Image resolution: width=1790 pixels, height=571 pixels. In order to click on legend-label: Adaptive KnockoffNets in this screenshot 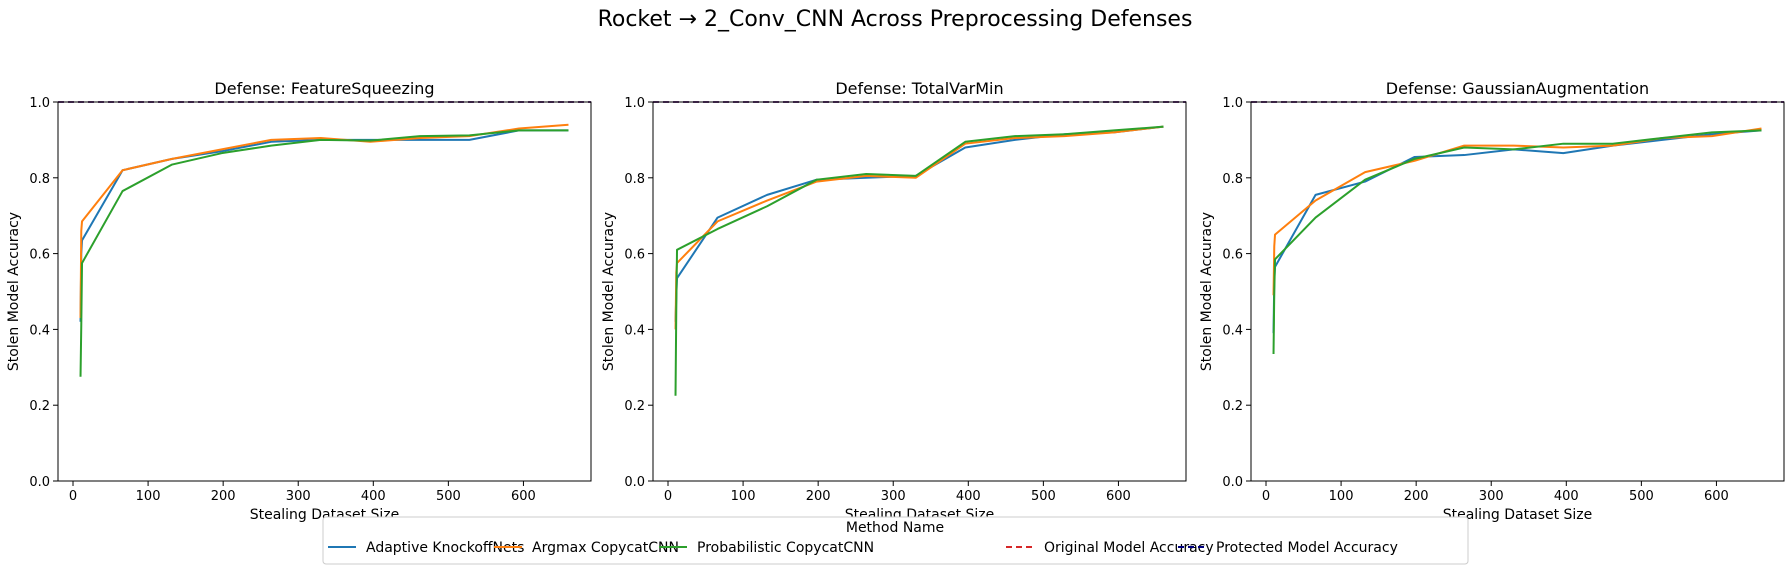, I will do `click(445, 548)`.